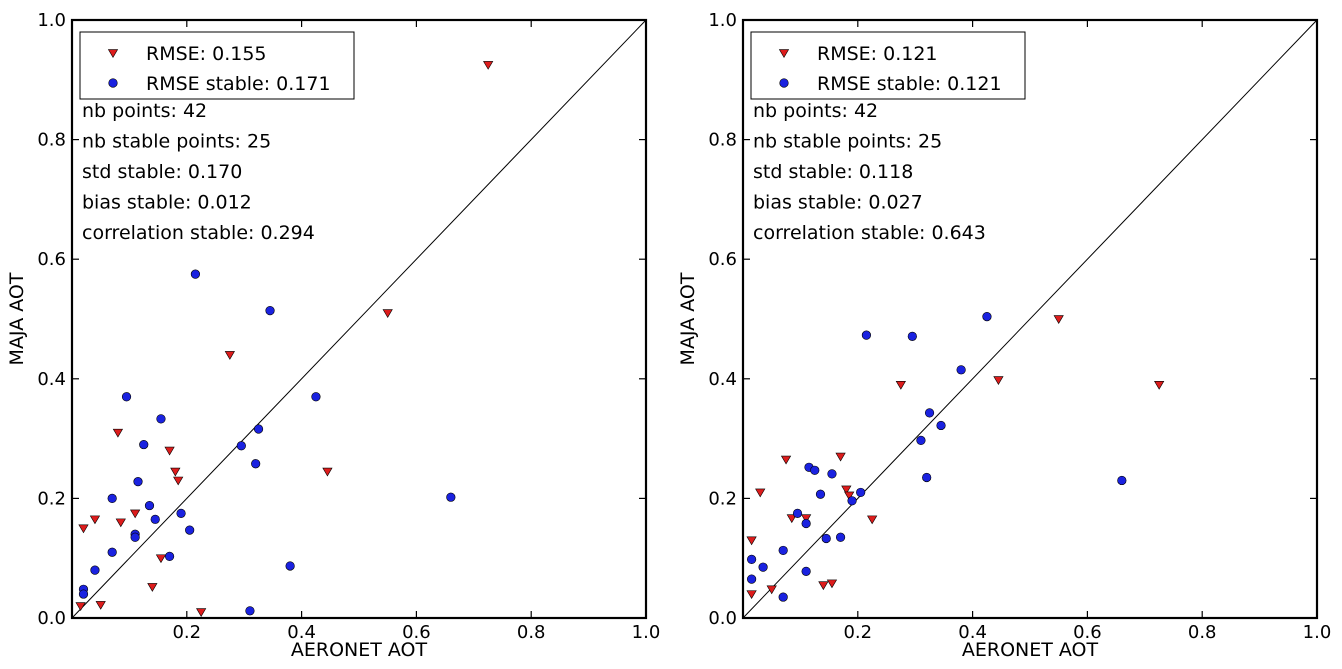 Image resolution: width=1342 pixels, height=669 pixels. I want to click on y-axis-label: MAJA AOT, so click(688, 318).